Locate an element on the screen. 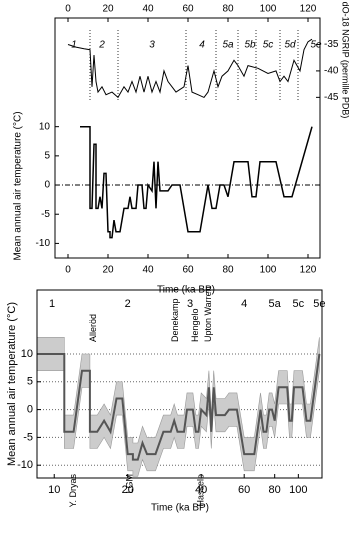 The width and height of the screenshot is (356, 541). x-tick-label-top: 120 is located at coordinates (308, 9).